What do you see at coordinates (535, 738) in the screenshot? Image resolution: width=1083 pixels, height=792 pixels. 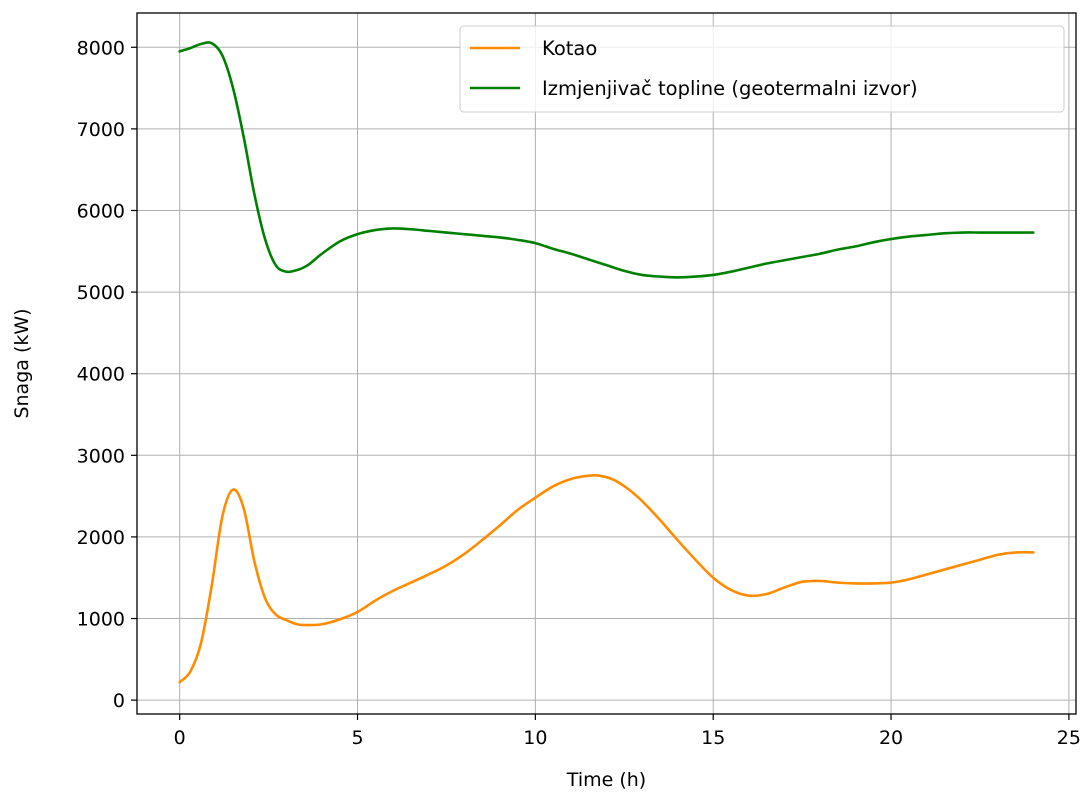 I see `x-tick-label: 10` at bounding box center [535, 738].